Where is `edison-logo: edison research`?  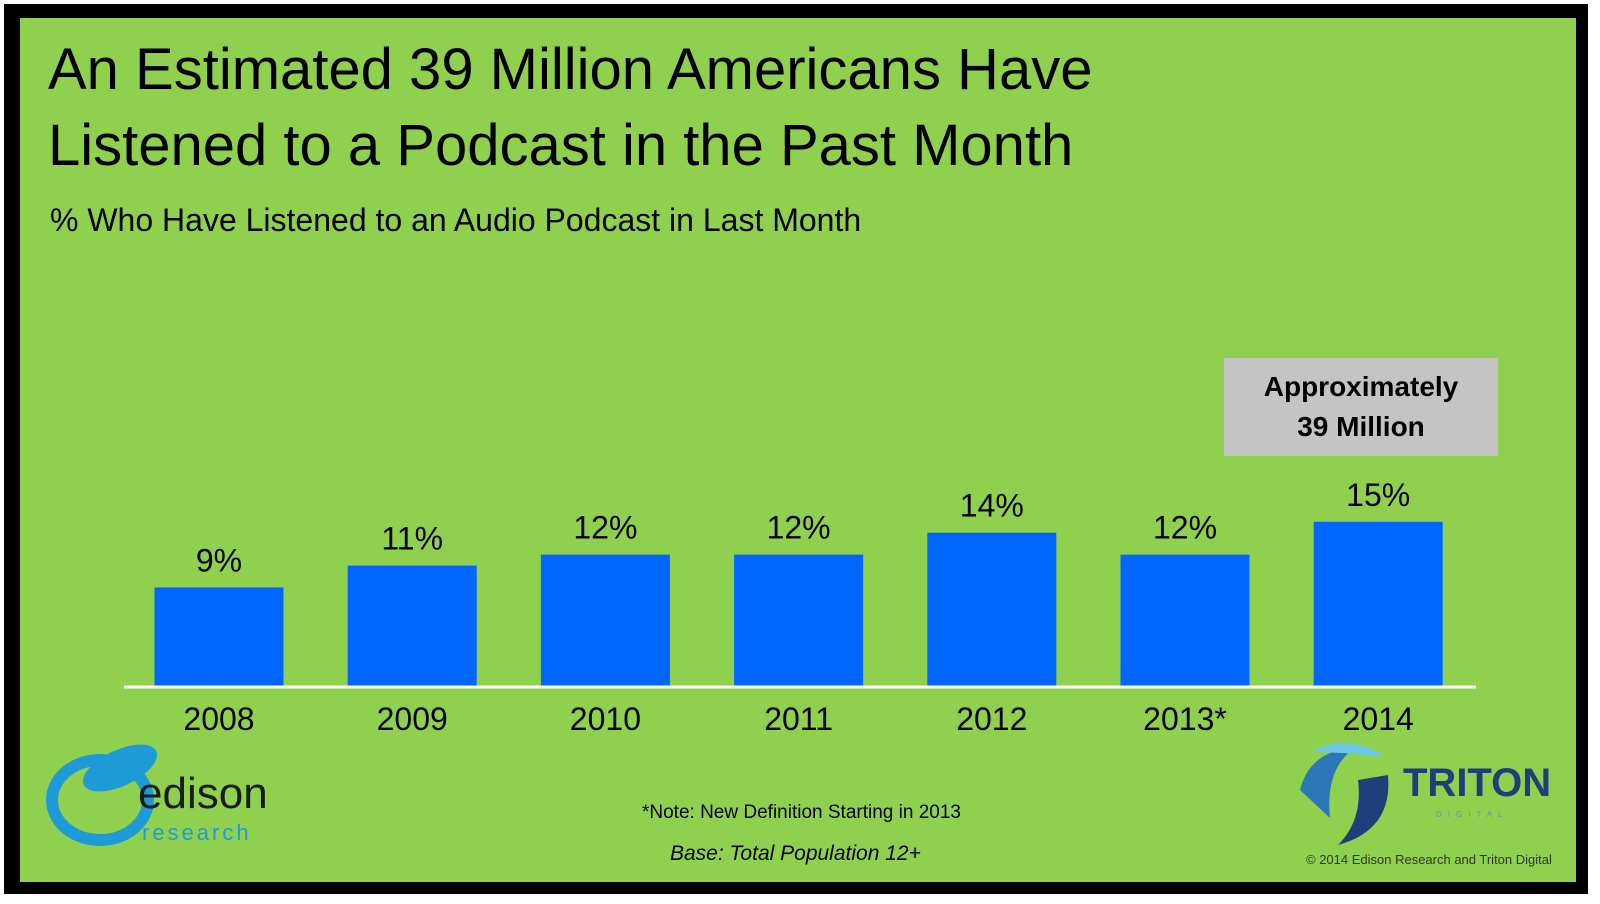
edison-logo: edison research is located at coordinates (157, 795).